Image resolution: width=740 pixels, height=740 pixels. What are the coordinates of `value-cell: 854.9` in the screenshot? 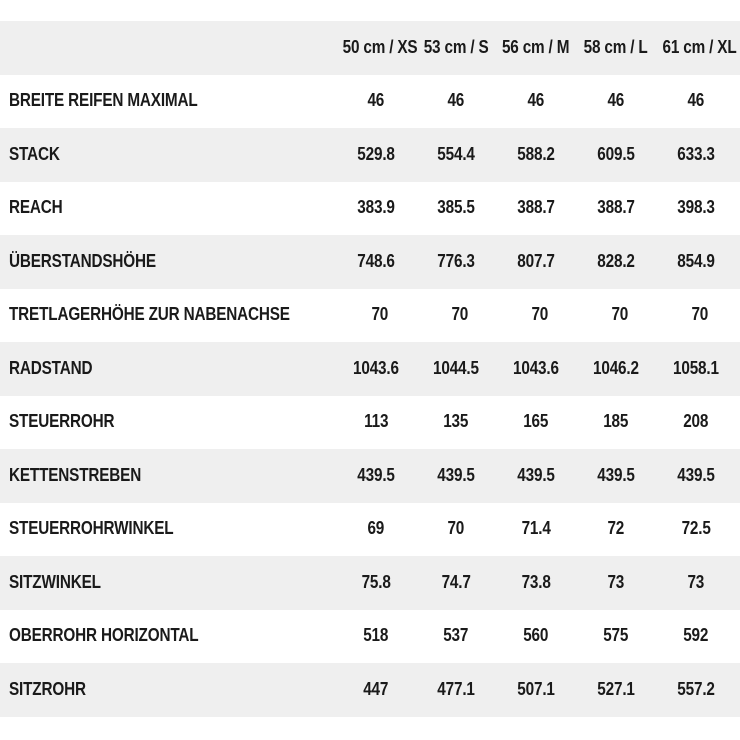 It's located at (696, 262).